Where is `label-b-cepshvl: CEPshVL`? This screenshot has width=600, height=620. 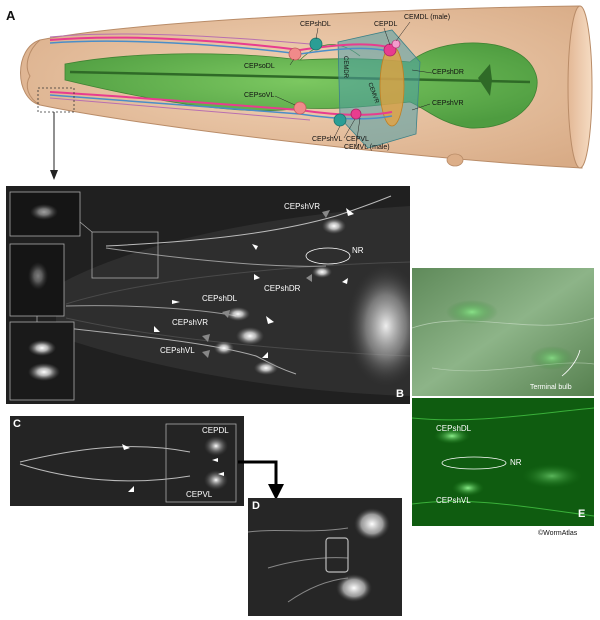 label-b-cepshvl: CEPshVL is located at coordinates (177, 350).